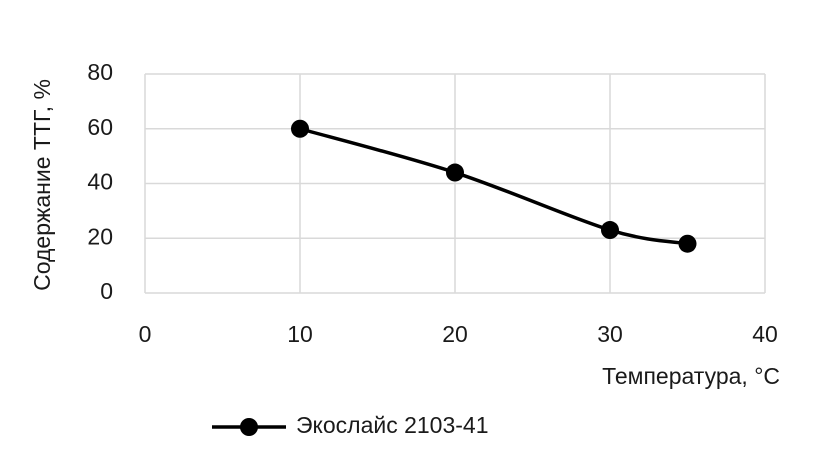 This screenshot has height=463, width=824. Describe the element at coordinates (610, 334) in the screenshot. I see `x-tick-label: 30` at that location.